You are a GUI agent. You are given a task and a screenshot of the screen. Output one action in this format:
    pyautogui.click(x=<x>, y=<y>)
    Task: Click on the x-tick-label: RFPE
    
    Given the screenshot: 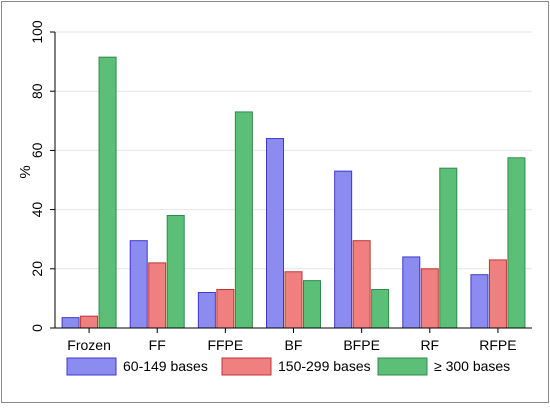 What is the action you would take?
    pyautogui.click(x=497, y=345)
    